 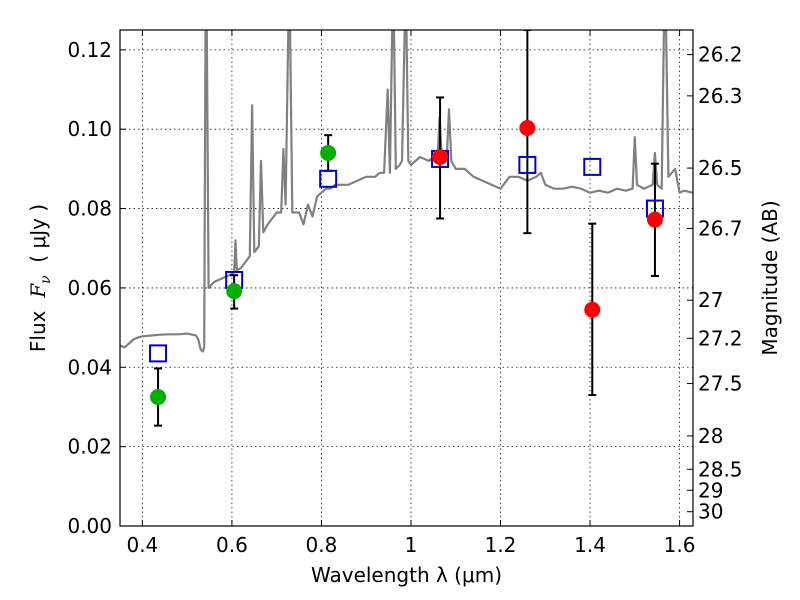 I want to click on y-axis-label-symbol: F, so click(x=38, y=291).